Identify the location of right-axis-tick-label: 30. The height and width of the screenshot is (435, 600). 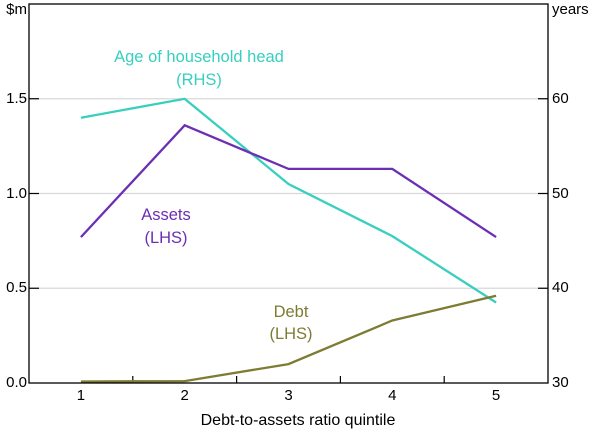
(560, 382).